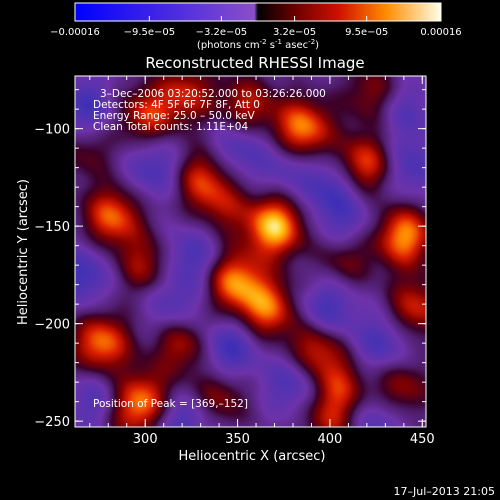 The image size is (500, 500). I want to click on colorbar-tick-label: −0.00016, so click(75, 32).